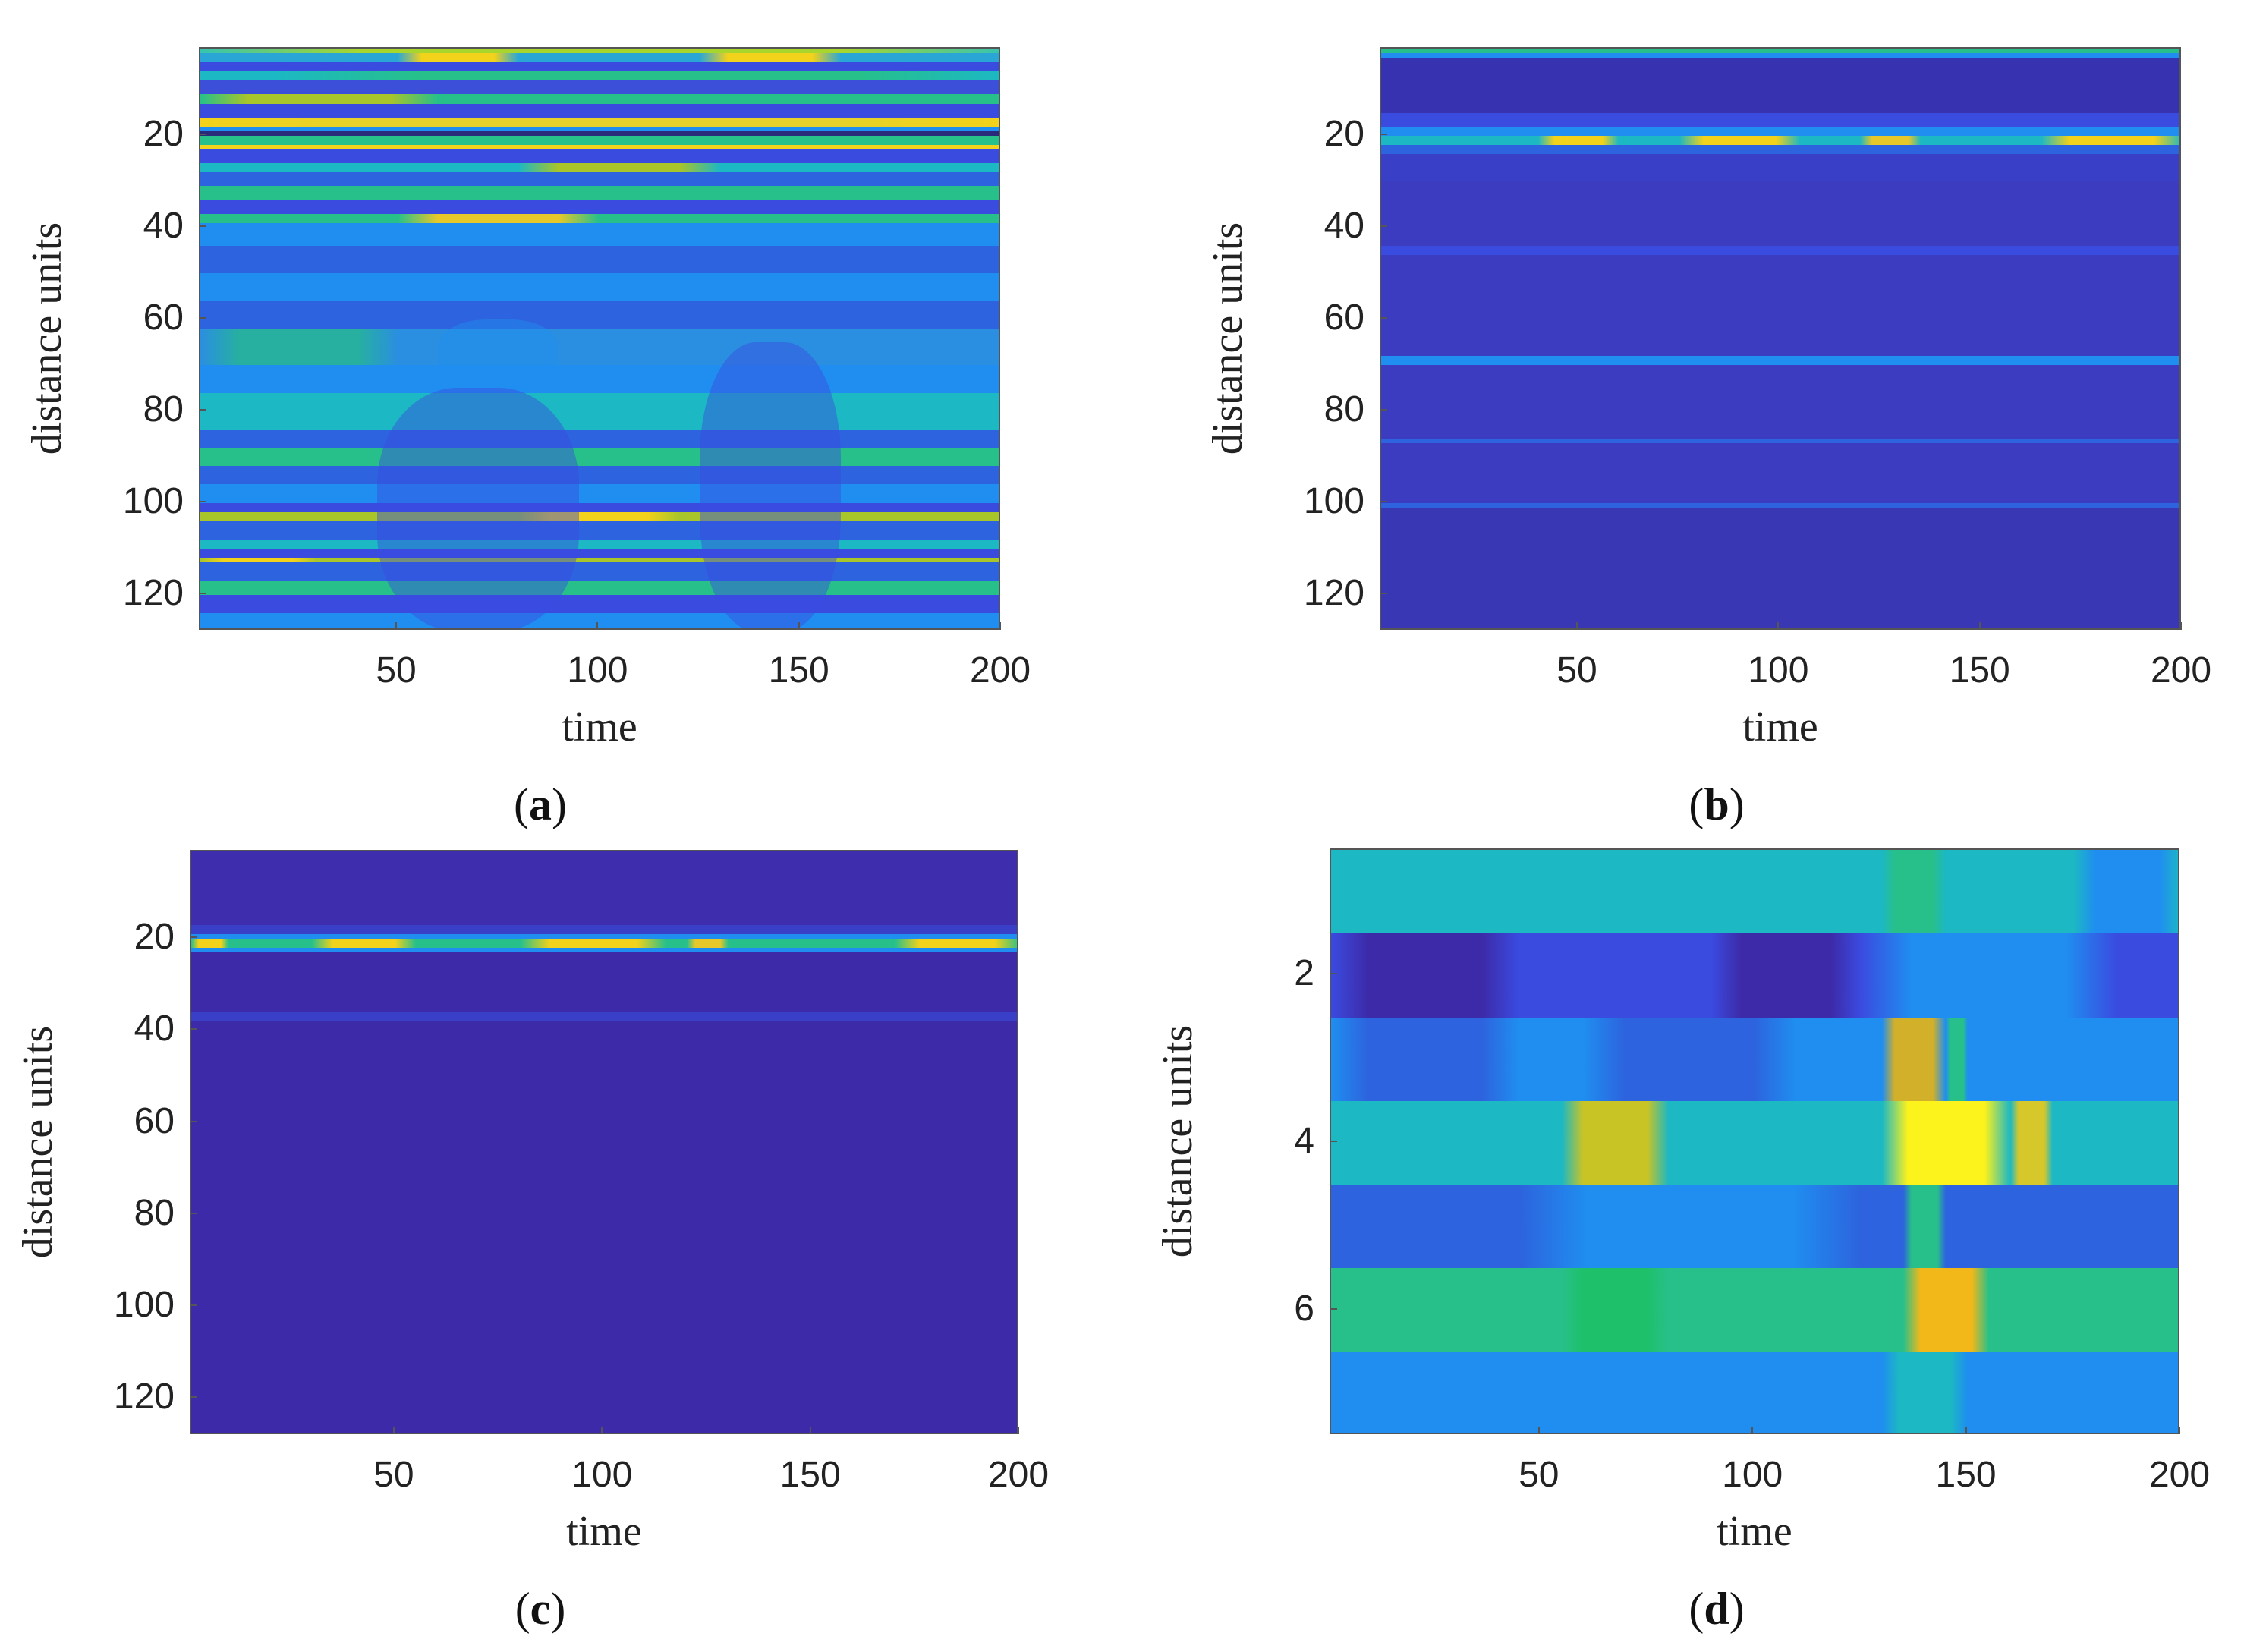 This screenshot has width=2244, height=1652. Describe the element at coordinates (1333, 592) in the screenshot. I see `y-tick-label: 120` at that location.